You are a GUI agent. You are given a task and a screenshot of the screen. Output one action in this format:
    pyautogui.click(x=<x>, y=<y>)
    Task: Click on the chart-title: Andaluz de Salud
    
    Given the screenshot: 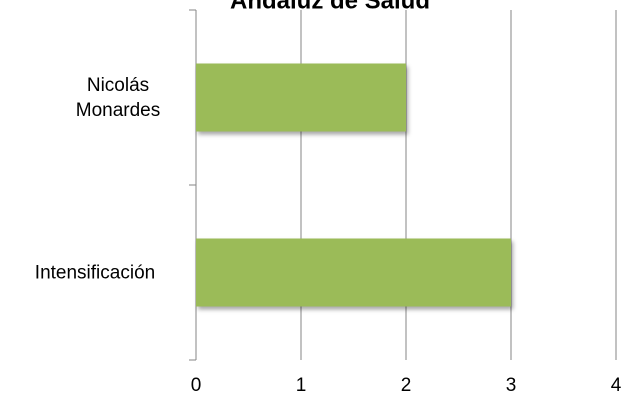 What is the action you would take?
    pyautogui.click(x=330, y=7)
    